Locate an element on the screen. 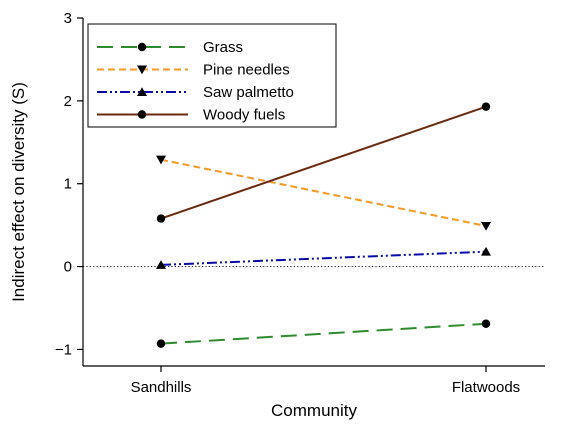  legend: Grass Pine needles Saw palmetto Woody fuels is located at coordinates (212, 75).